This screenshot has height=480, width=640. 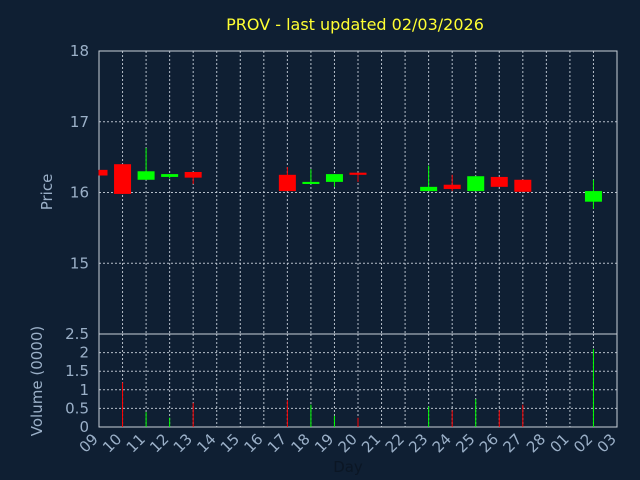 I want to click on volume-tick-label: 1, so click(x=84, y=390).